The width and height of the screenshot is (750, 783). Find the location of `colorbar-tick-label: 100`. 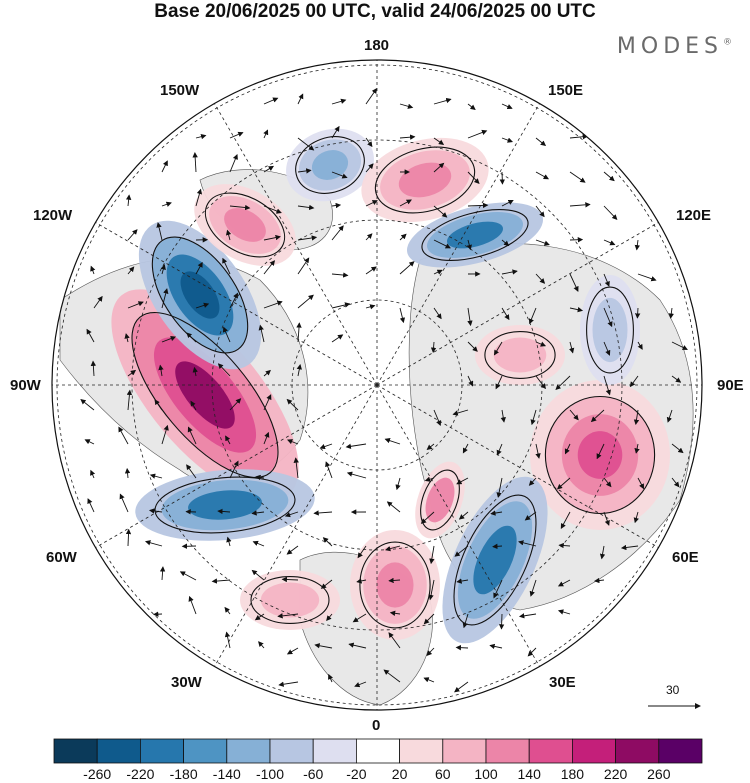

colorbar-tick-label: 100 is located at coordinates (486, 774).